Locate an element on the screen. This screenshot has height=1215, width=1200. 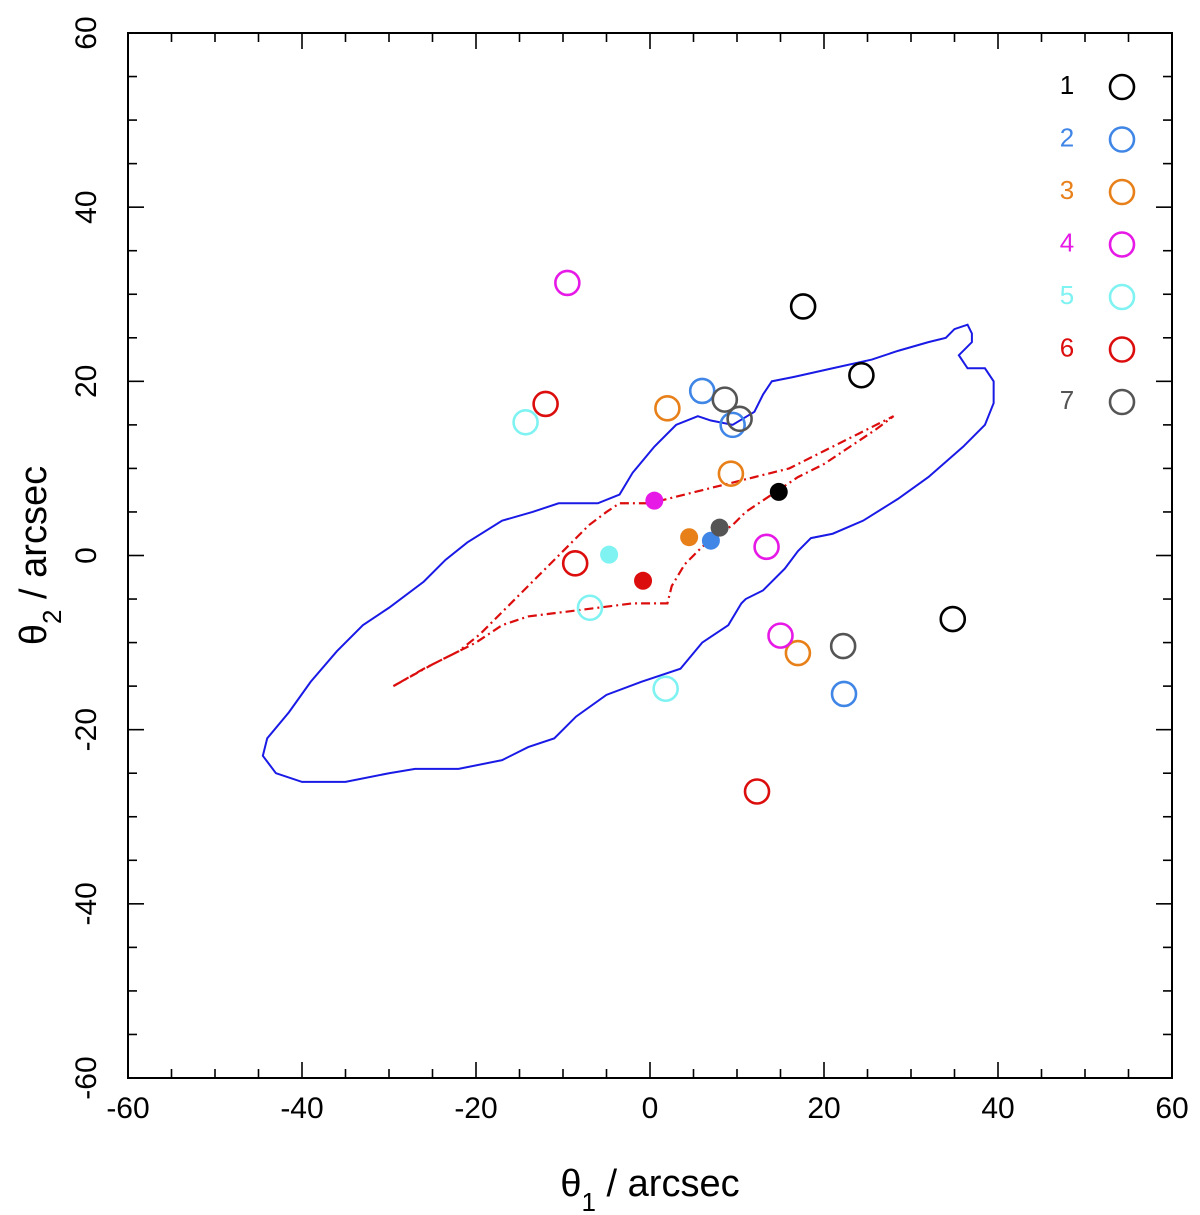
legend: 1 2 3 4 5 6 7 is located at coordinates (1098, 243).